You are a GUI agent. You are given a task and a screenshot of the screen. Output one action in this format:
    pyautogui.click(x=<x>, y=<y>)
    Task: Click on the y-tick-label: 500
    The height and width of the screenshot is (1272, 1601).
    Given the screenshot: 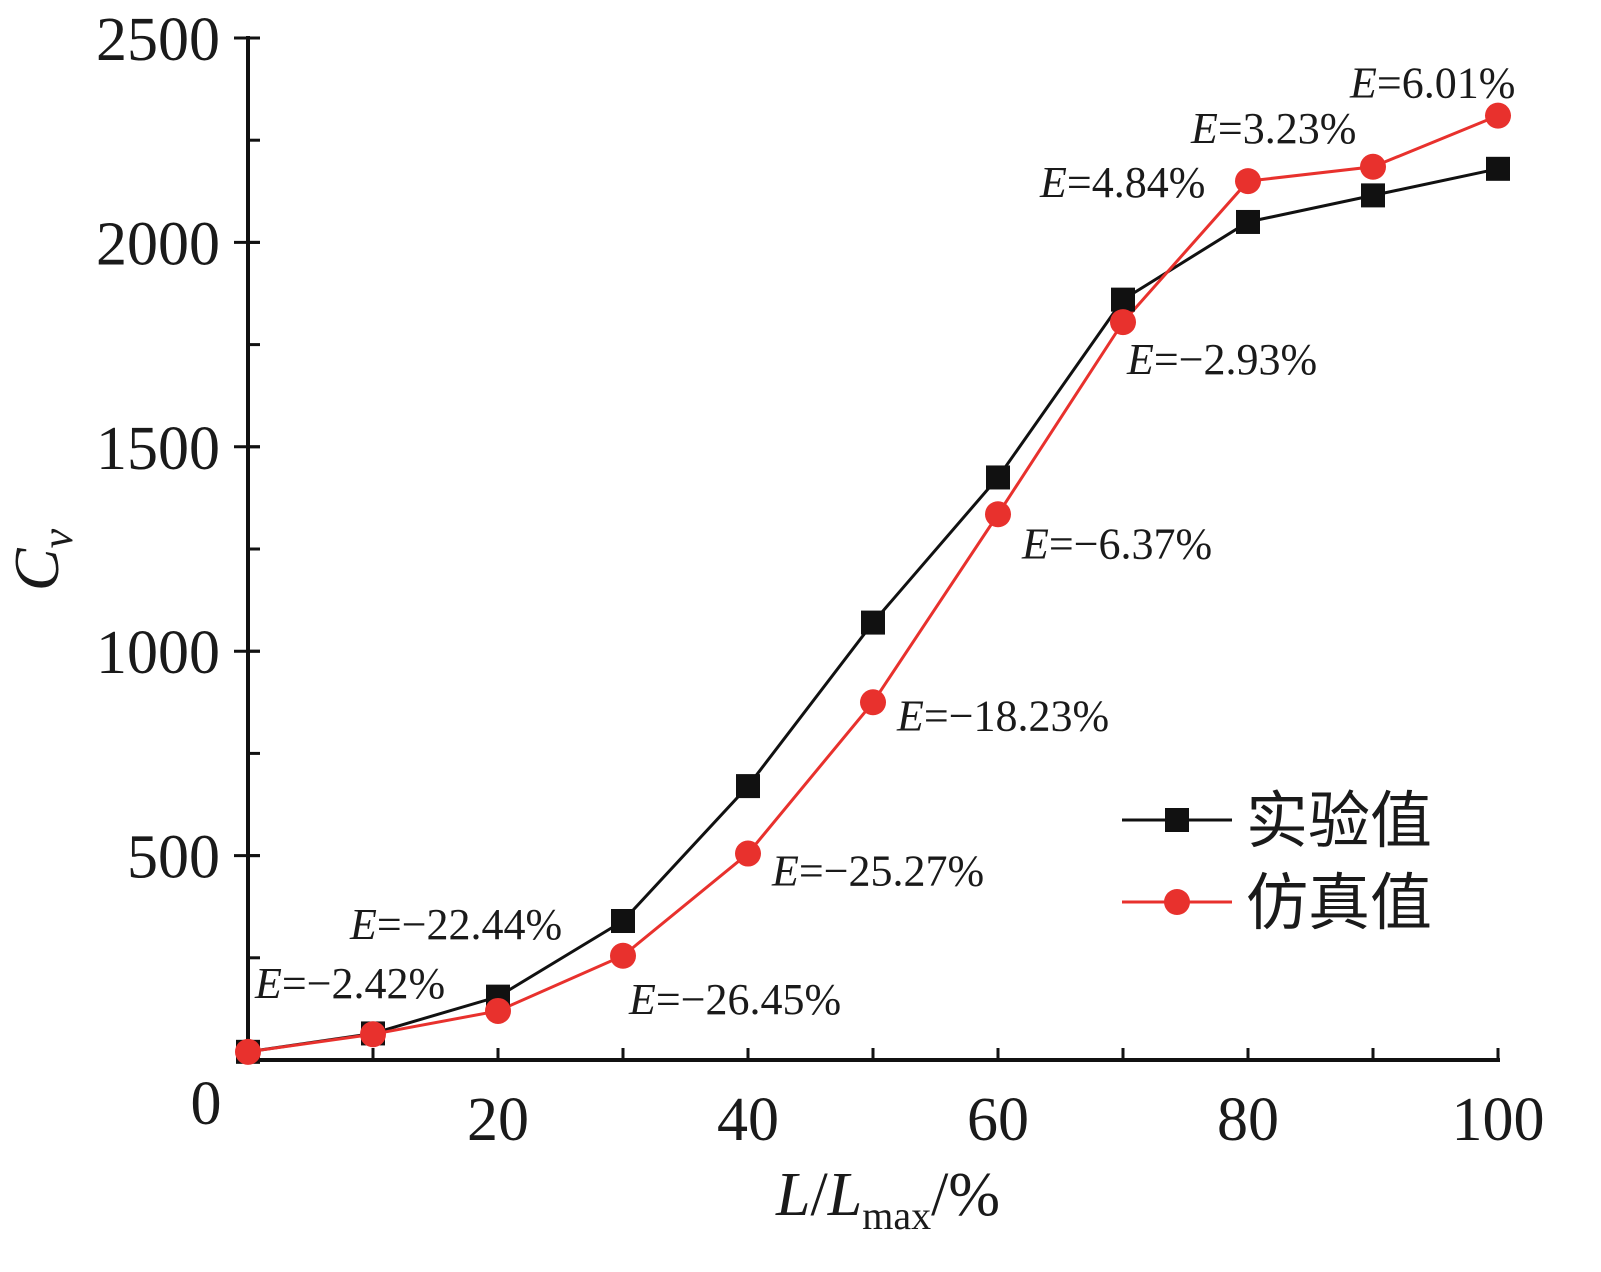 What is the action you would take?
    pyautogui.click(x=173, y=858)
    